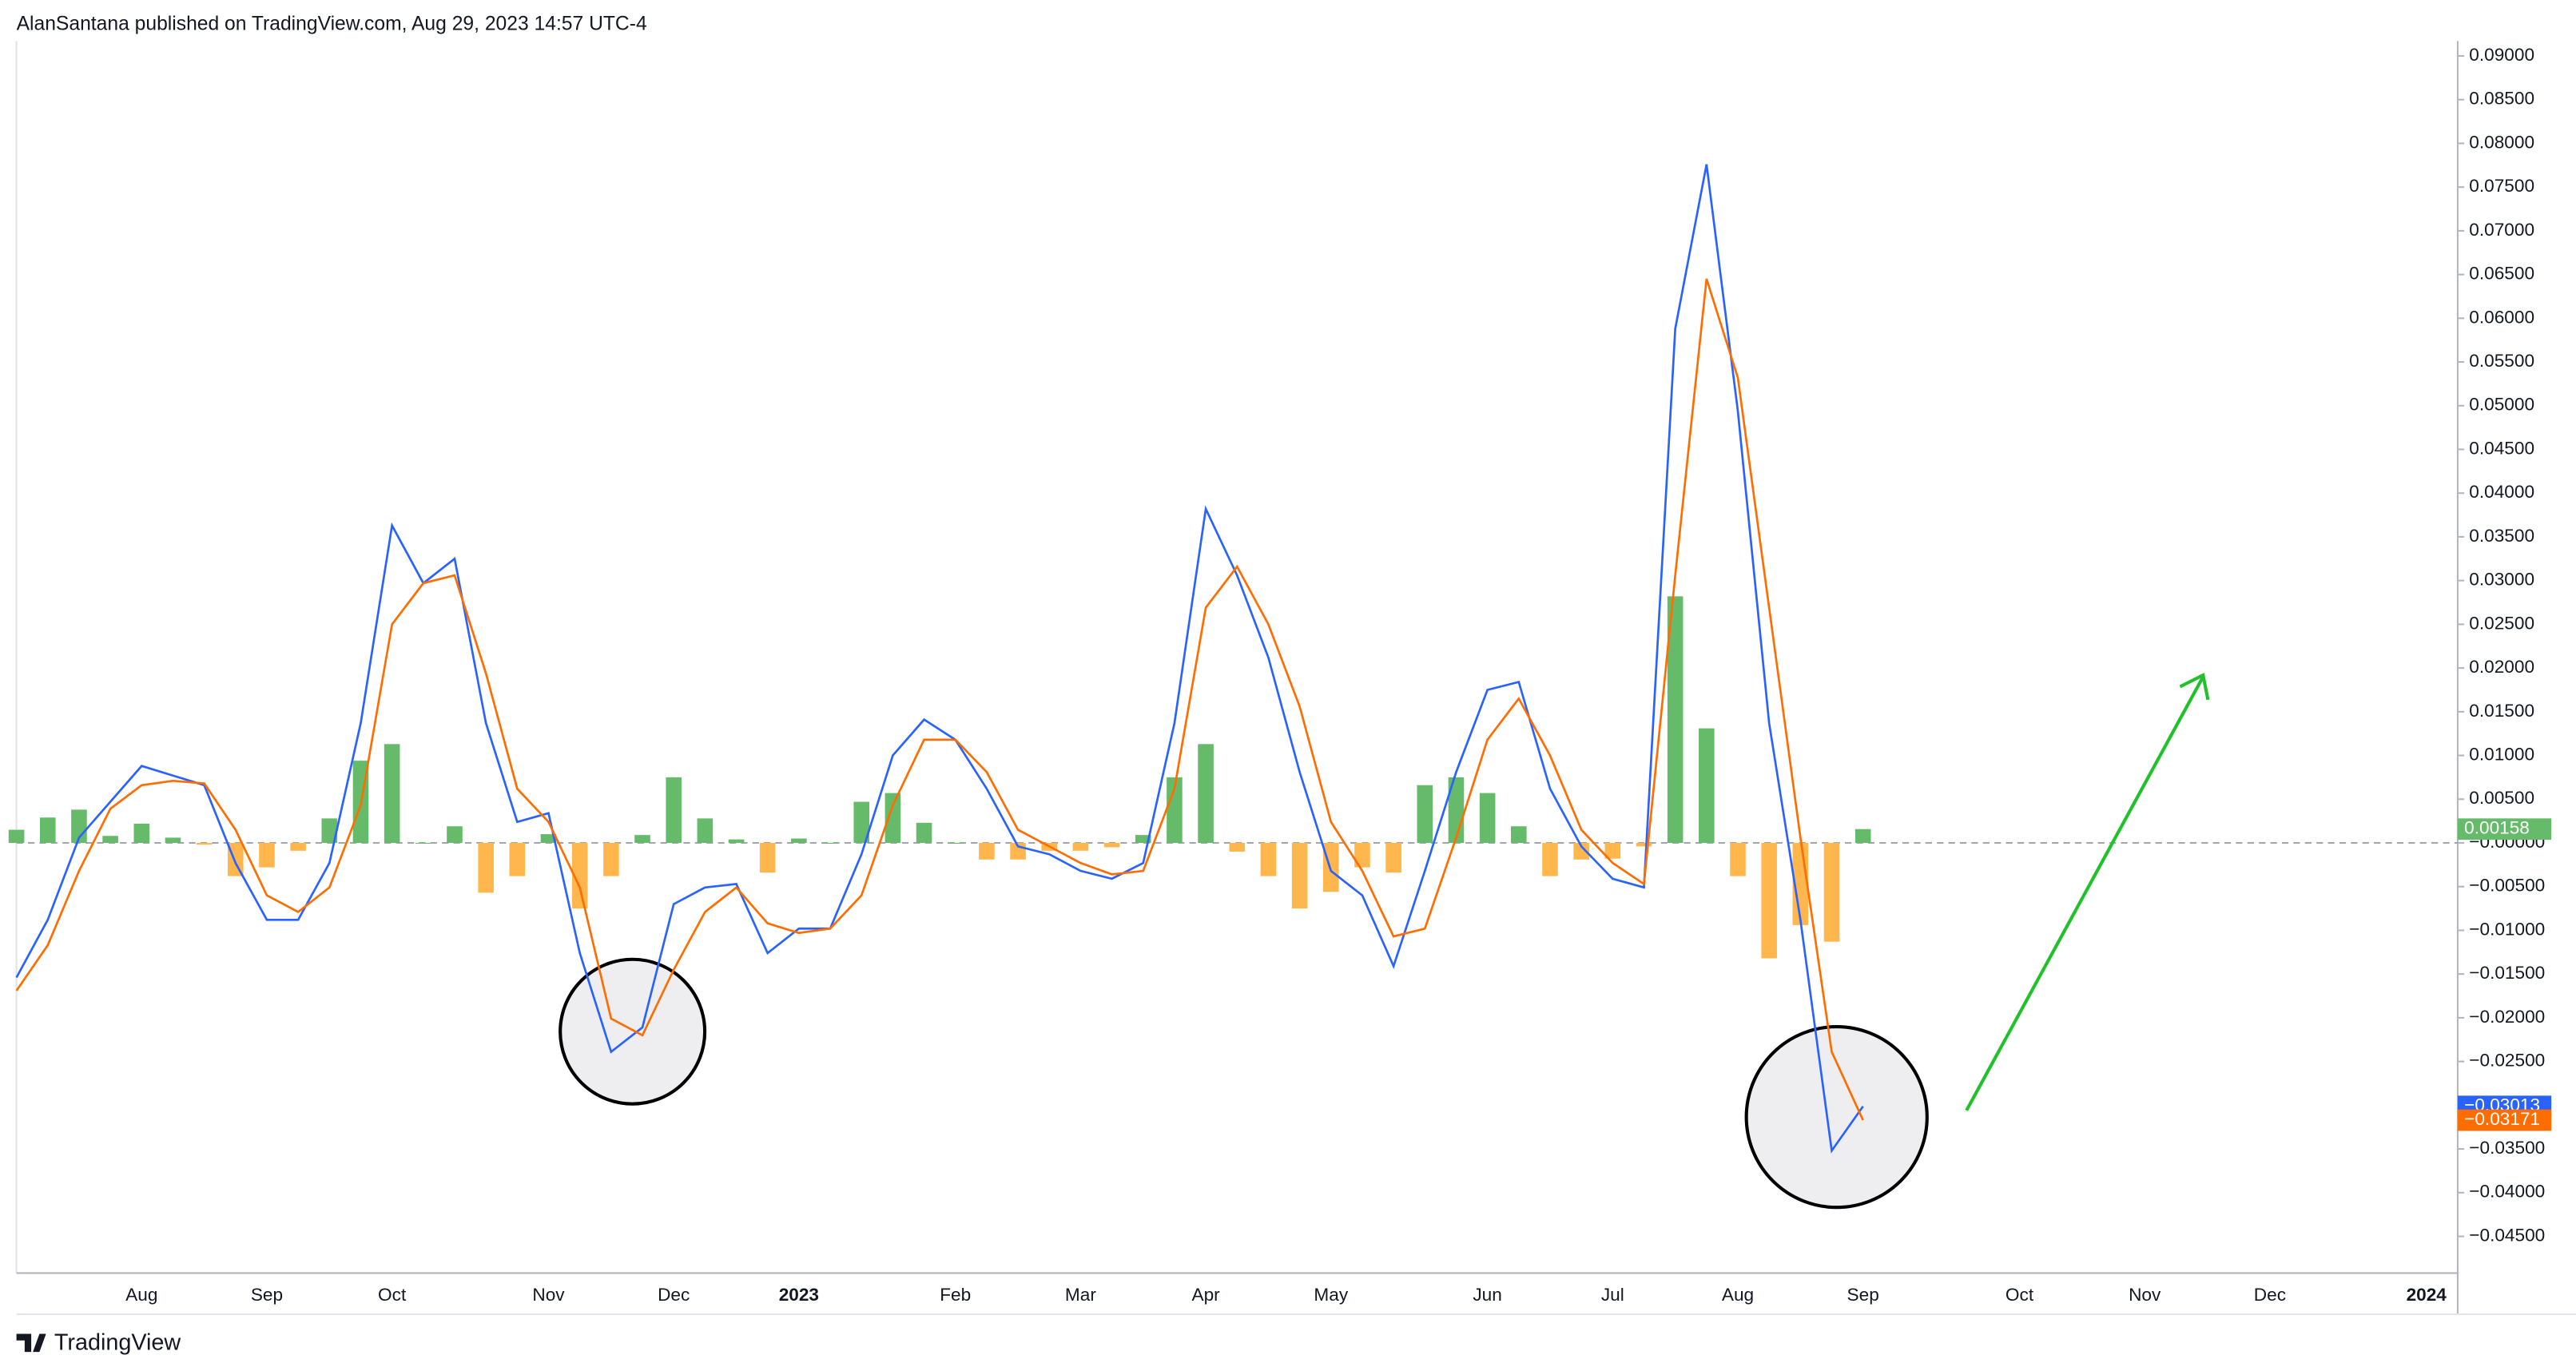 This screenshot has height=1371, width=2576. I want to click on y-tick-label: 0.08000, so click(2501, 142).